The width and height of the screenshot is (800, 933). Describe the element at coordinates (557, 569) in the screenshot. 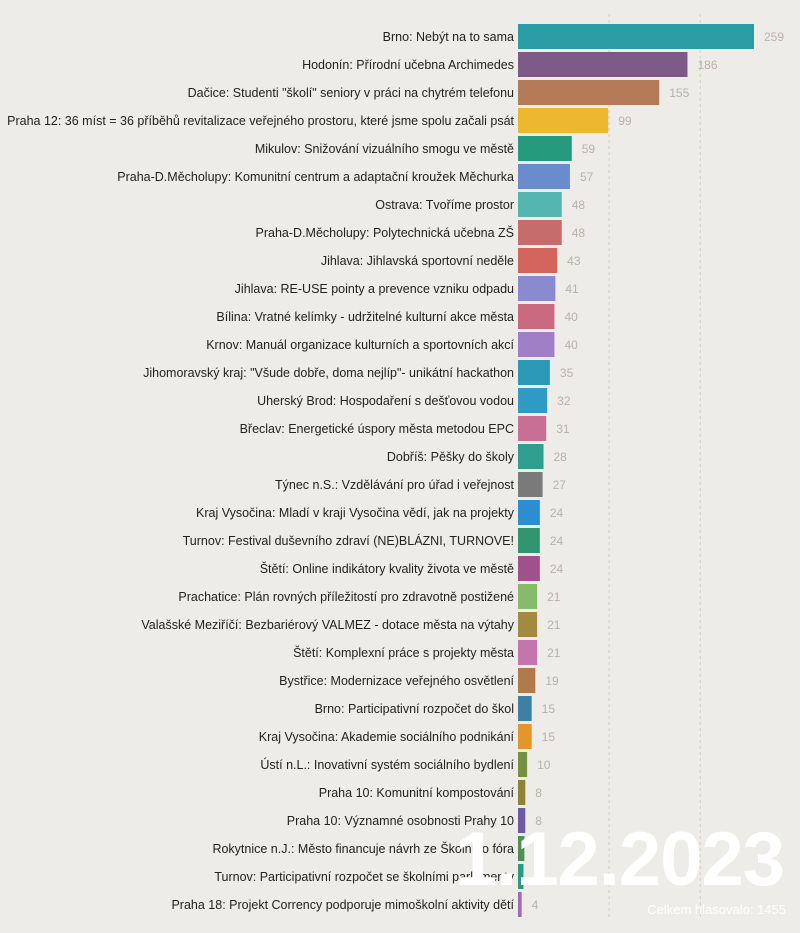

I see `value-label-19: 24` at that location.